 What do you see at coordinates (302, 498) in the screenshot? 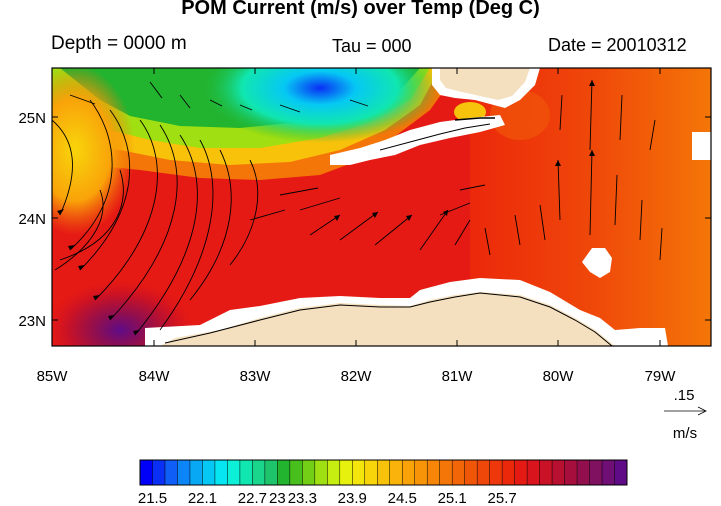
I see `colorbar-label: 23.3` at bounding box center [302, 498].